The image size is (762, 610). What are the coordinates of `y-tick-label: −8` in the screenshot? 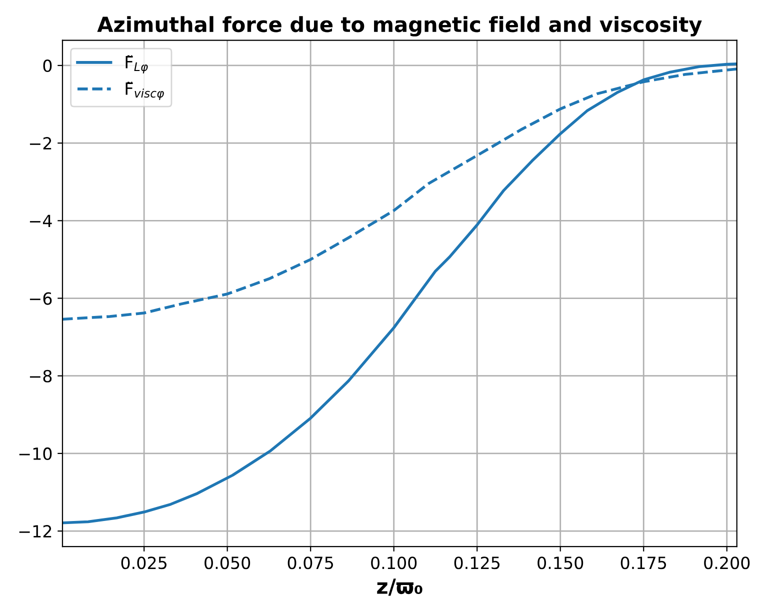 It's located at (41, 376).